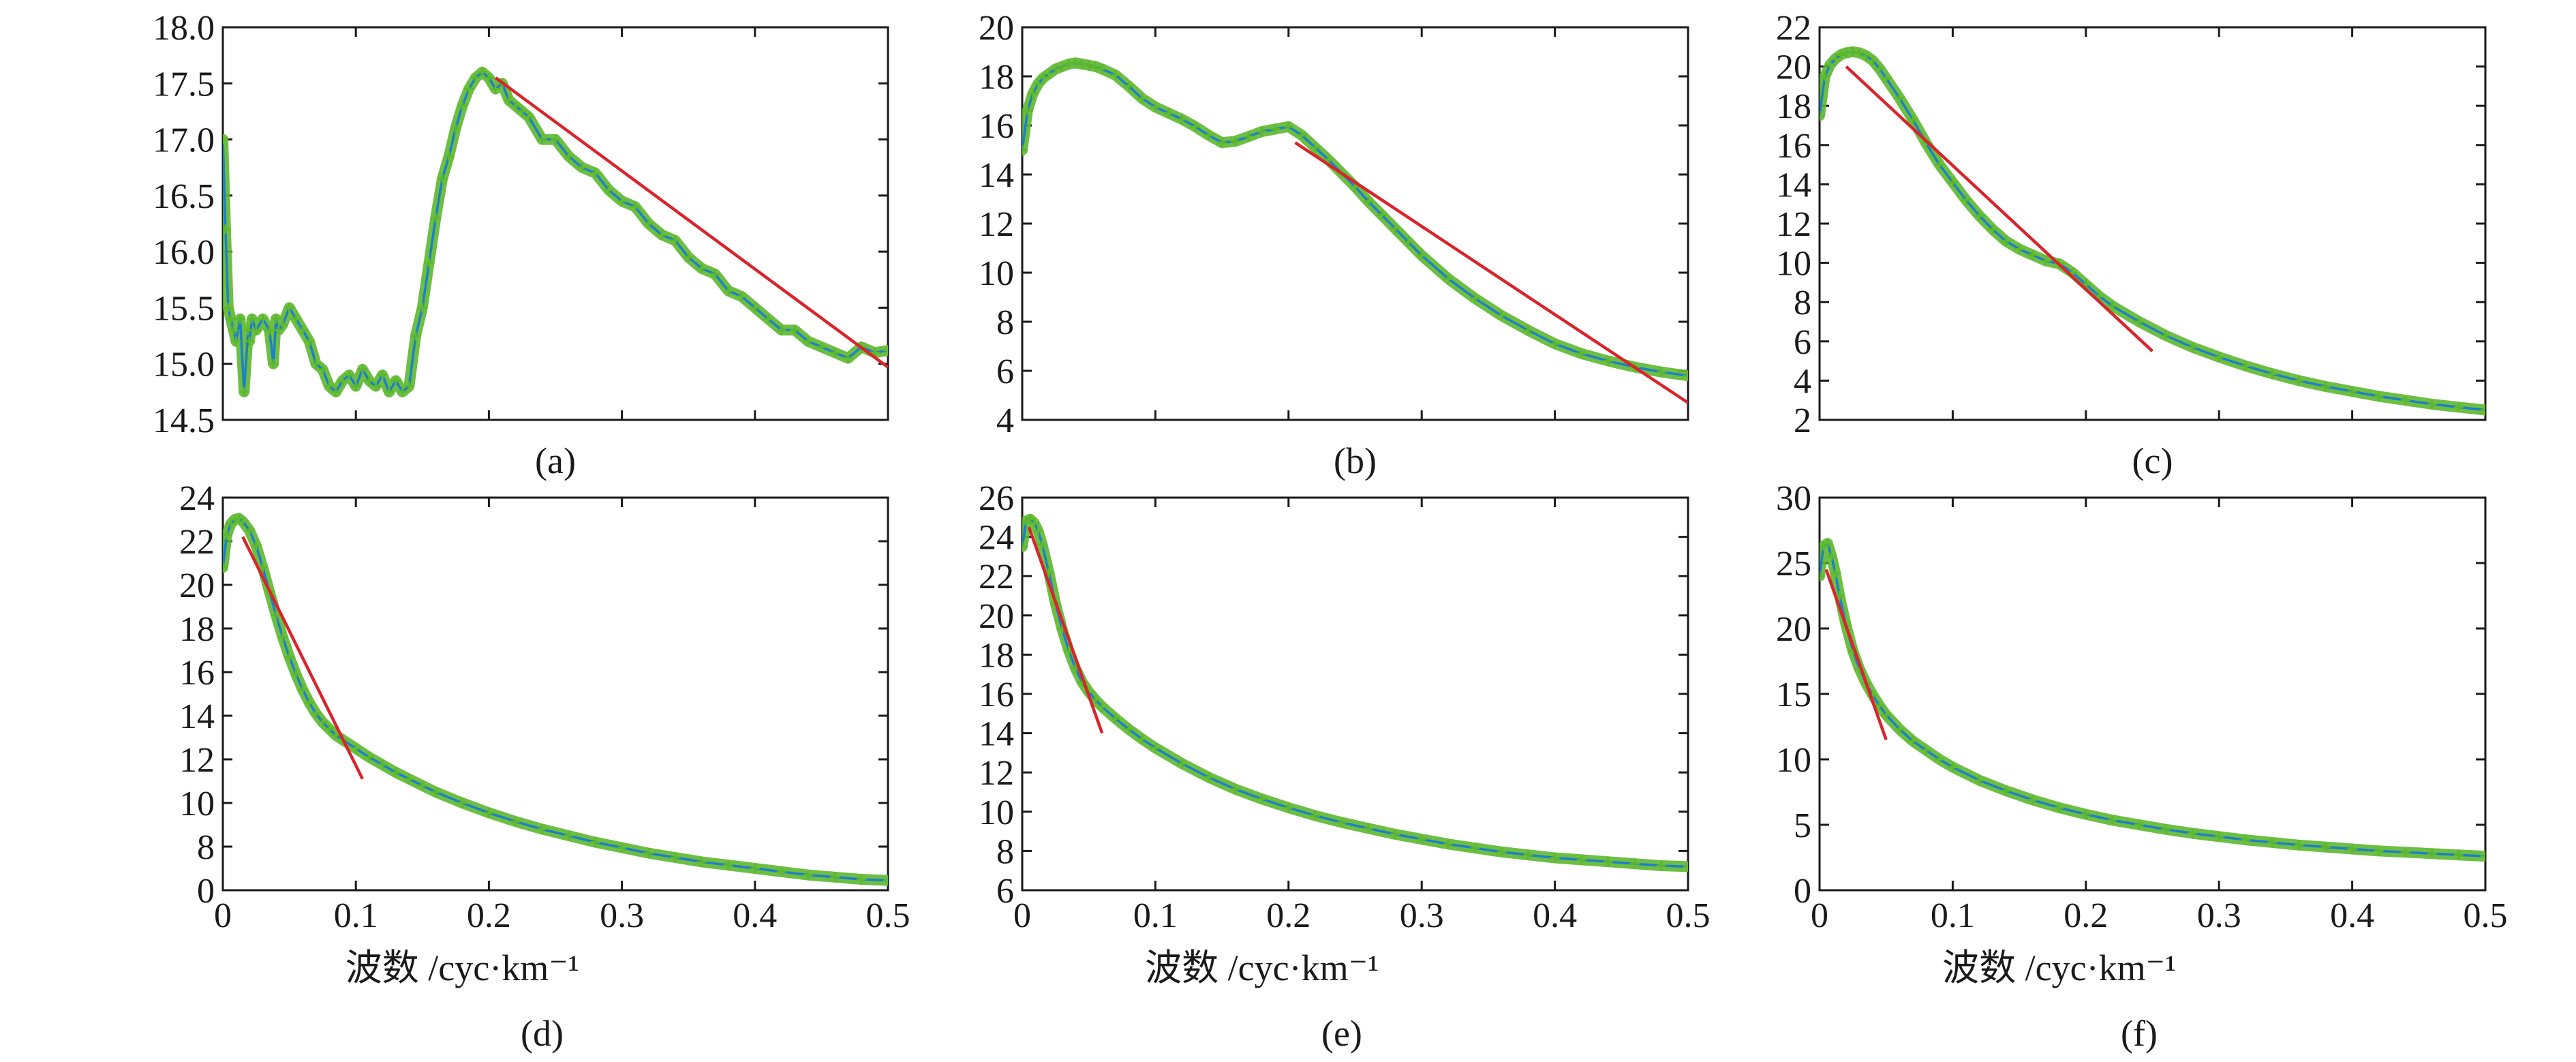 The width and height of the screenshot is (2576, 1062). Describe the element at coordinates (1005, 851) in the screenshot. I see `y-tick-label: 8` at that location.